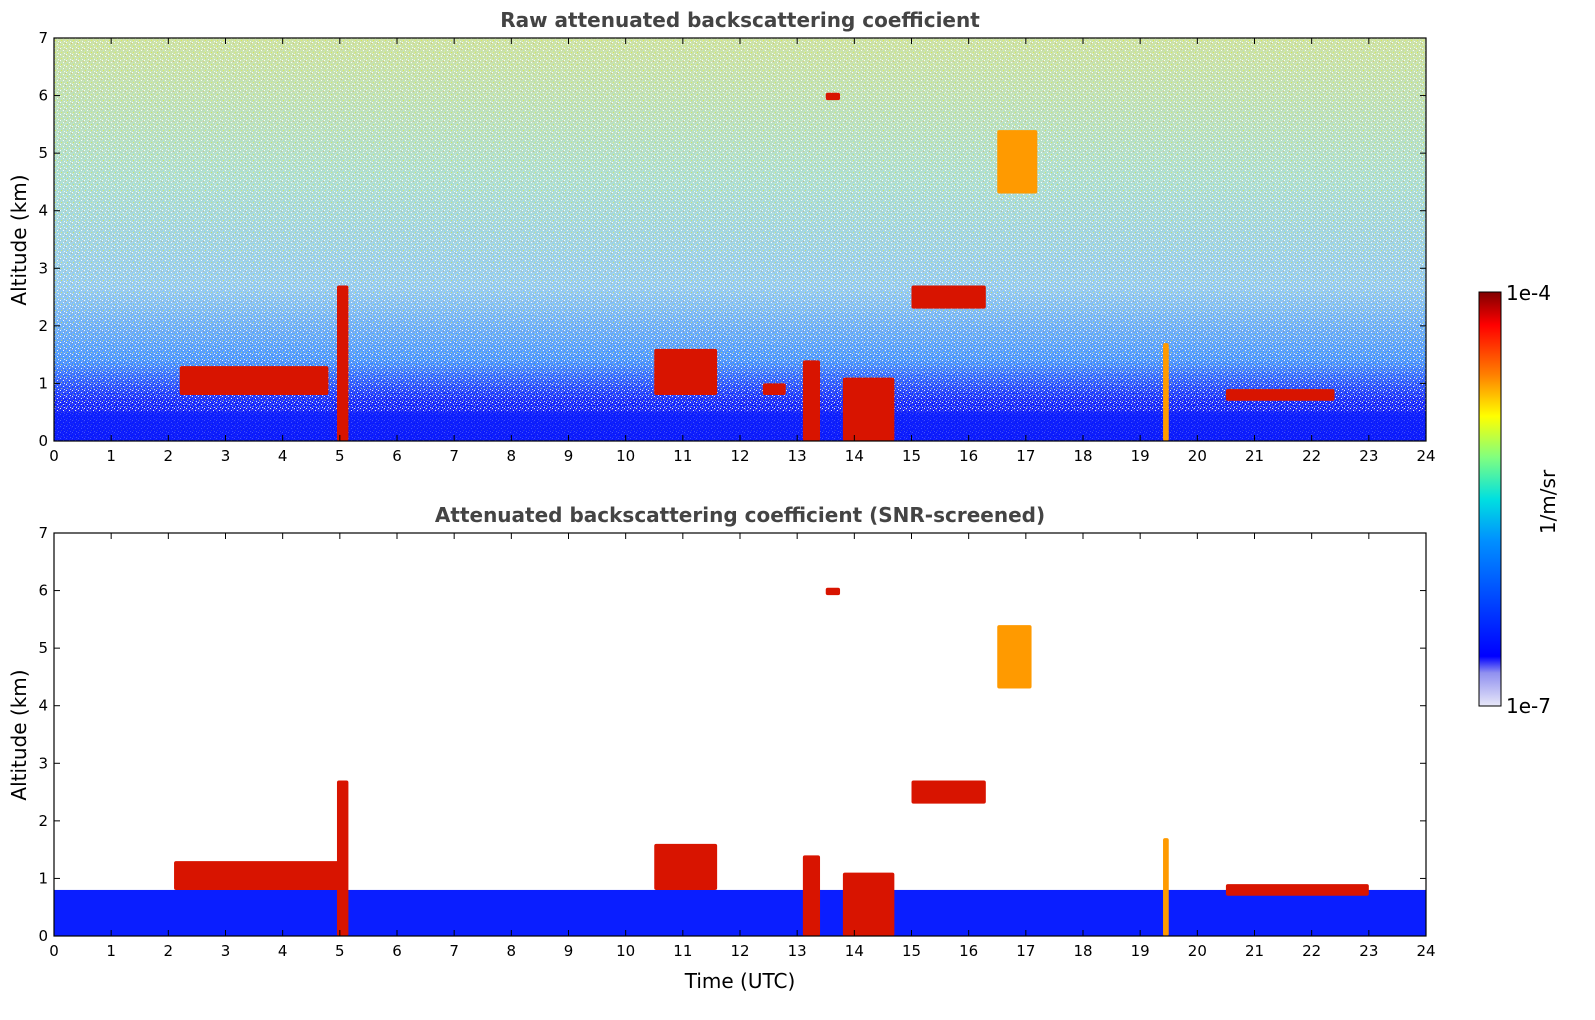 Image resolution: width=1595 pixels, height=1020 pixels. I want to click on raw-ylabel: Altitude (km), so click(19, 239).